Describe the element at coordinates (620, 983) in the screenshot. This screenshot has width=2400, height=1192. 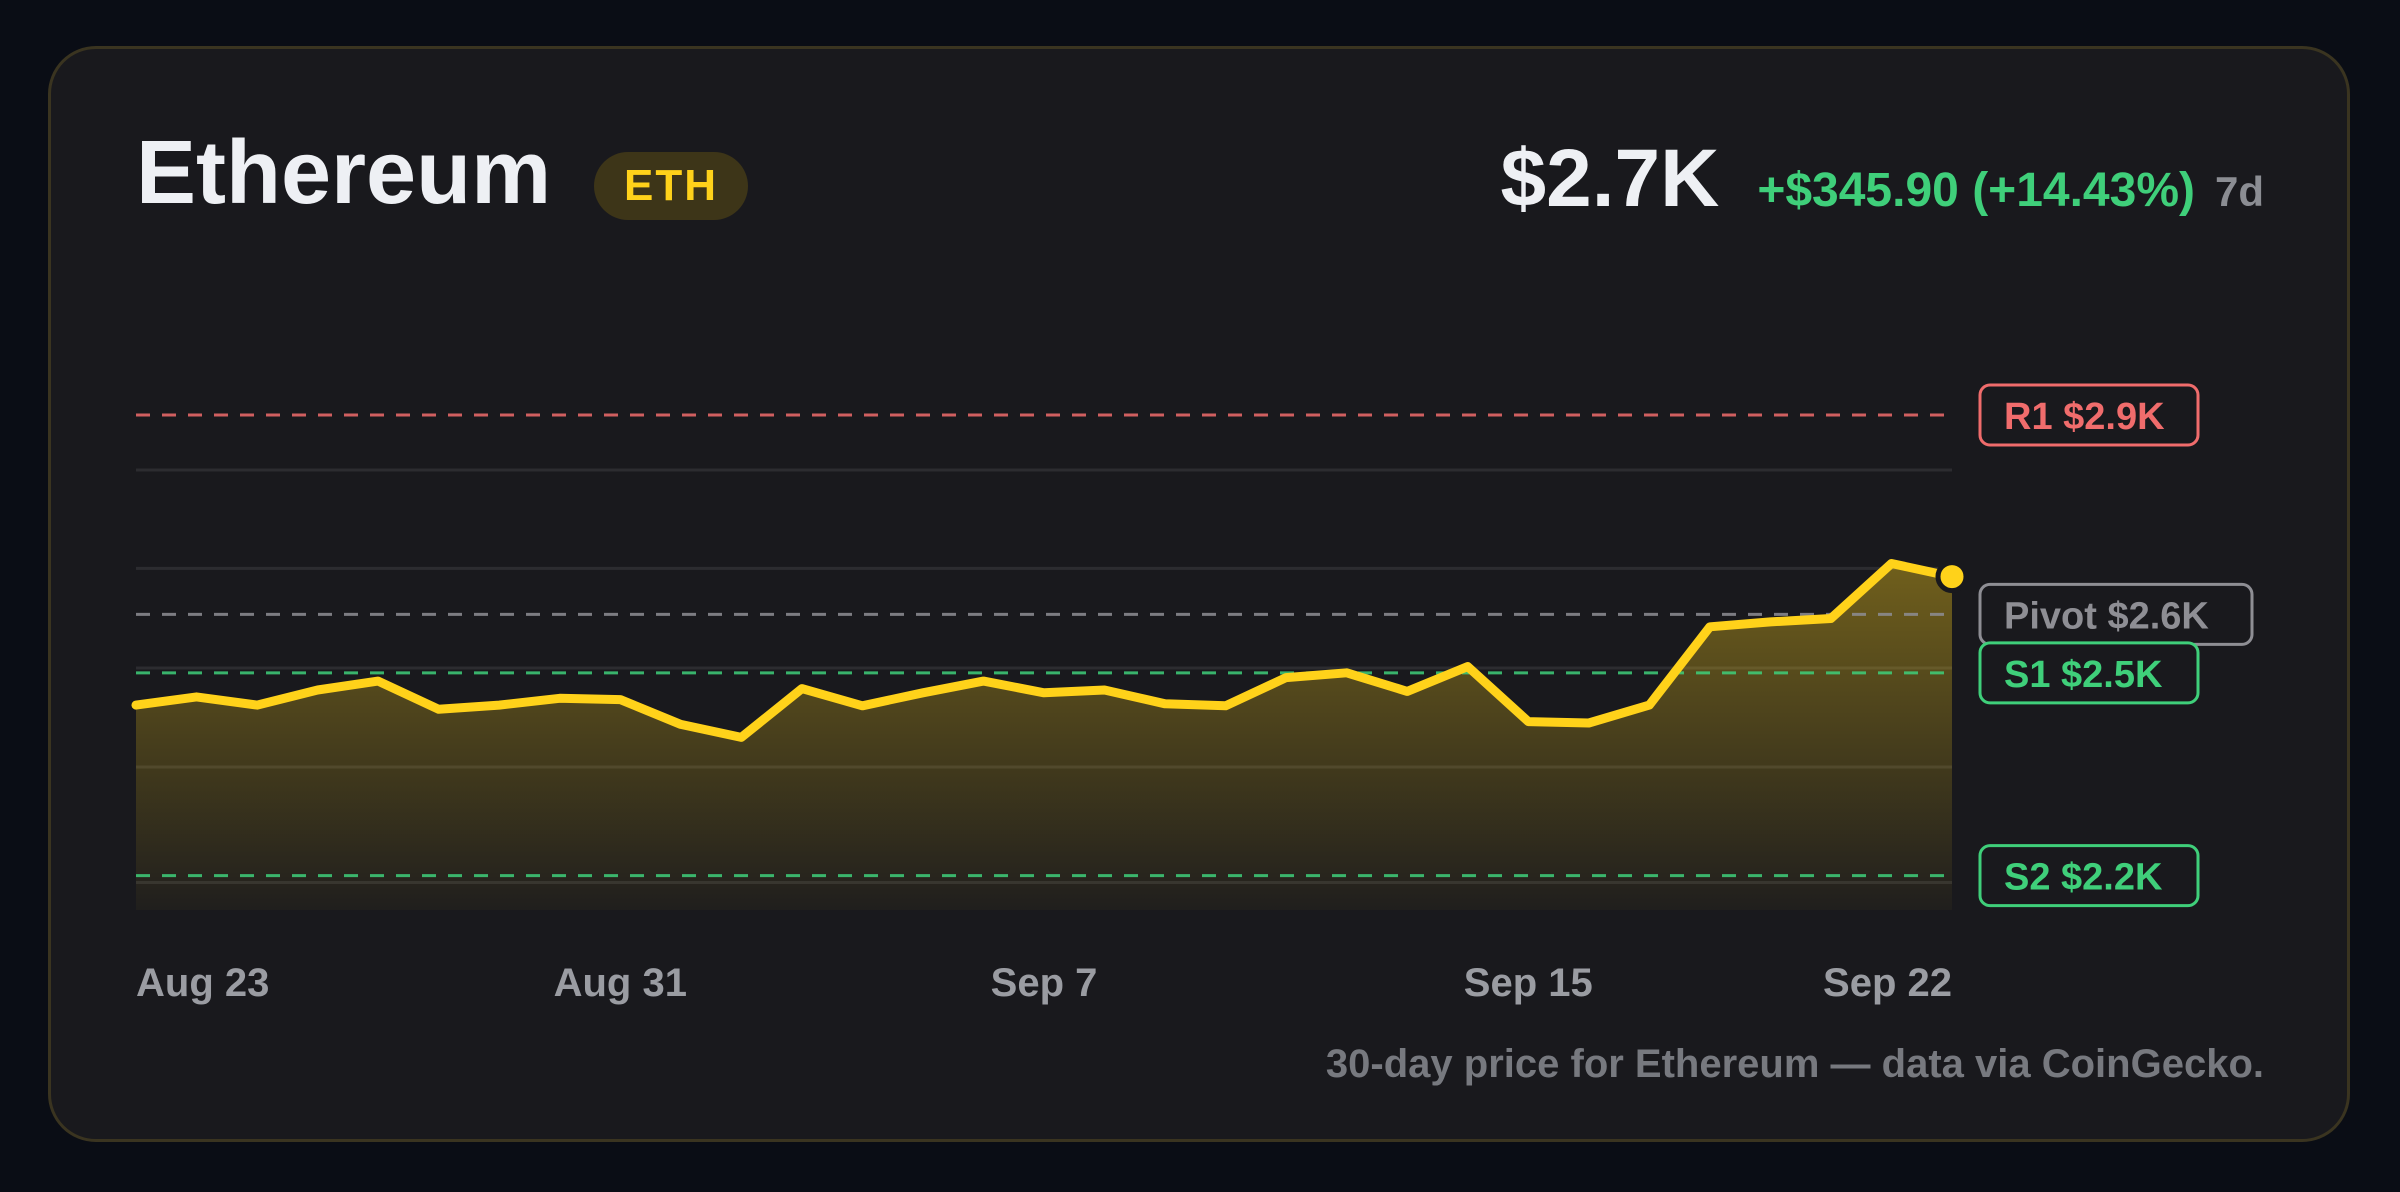
I see `x-tick-label: Aug 31` at that location.